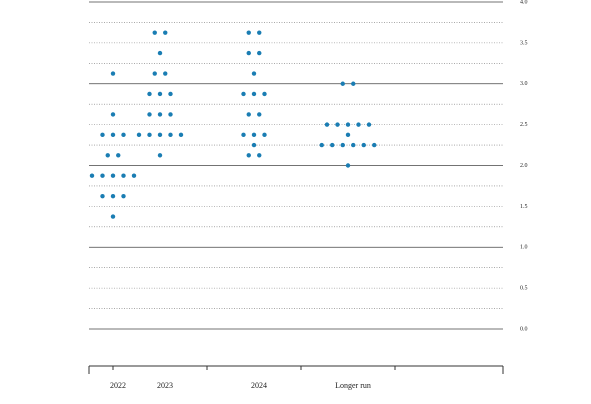  What do you see at coordinates (165, 385) in the screenshot?
I see `x-tick-label: 2023` at bounding box center [165, 385].